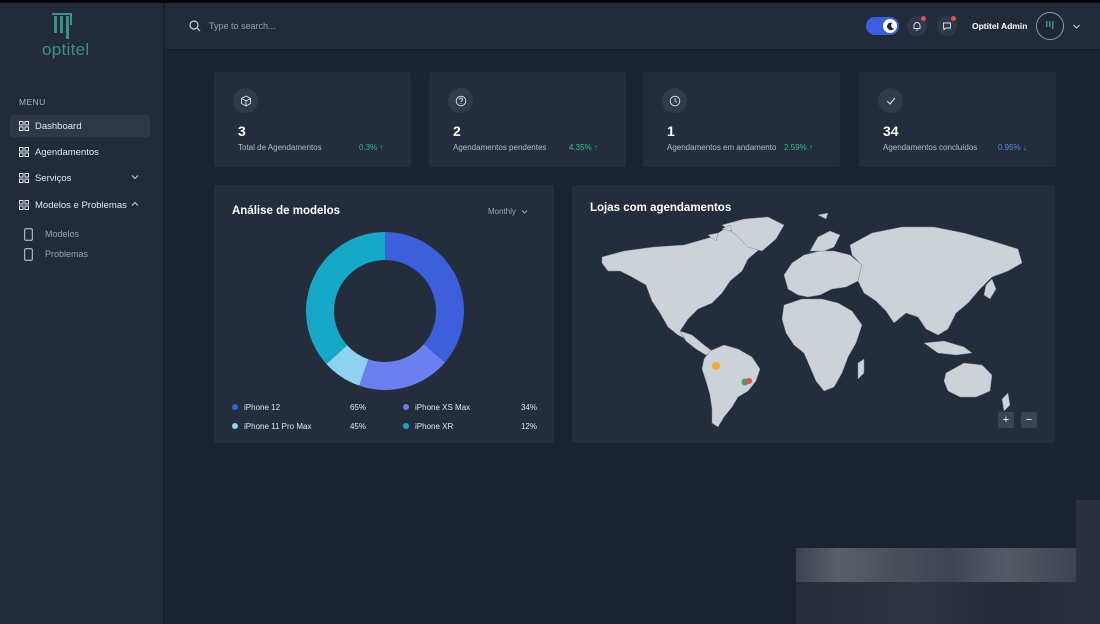 The width and height of the screenshot is (1100, 624). I want to click on stat-card-em-andamento: 1 Agendamentos em andamento 2.59% ↑, so click(741, 119).